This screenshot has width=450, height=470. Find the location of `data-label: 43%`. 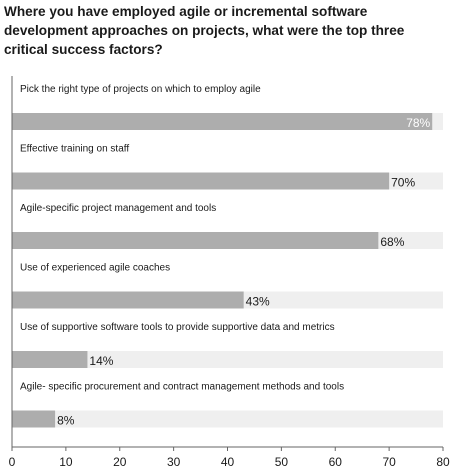

data-label: 43% is located at coordinates (258, 302).